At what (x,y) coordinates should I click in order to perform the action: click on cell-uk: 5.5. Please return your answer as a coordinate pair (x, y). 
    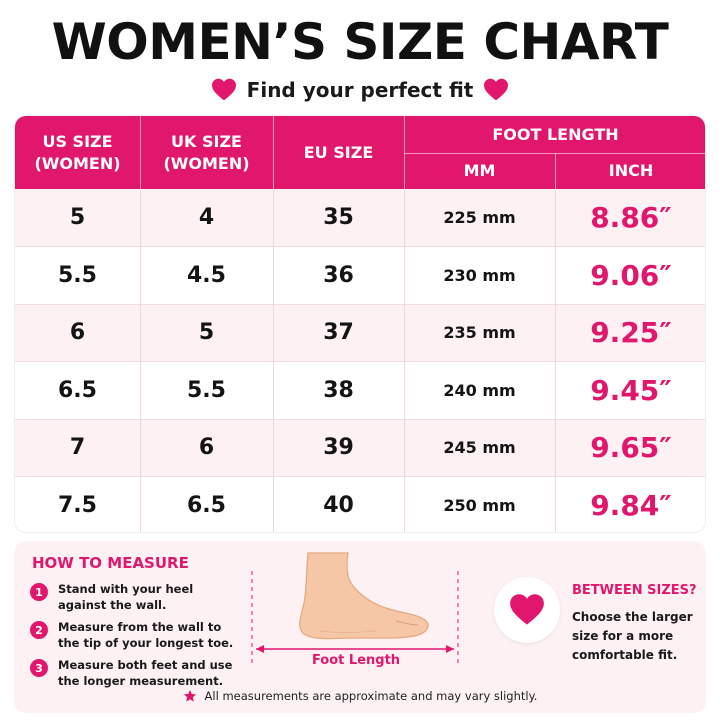
    Looking at the image, I should click on (206, 390).